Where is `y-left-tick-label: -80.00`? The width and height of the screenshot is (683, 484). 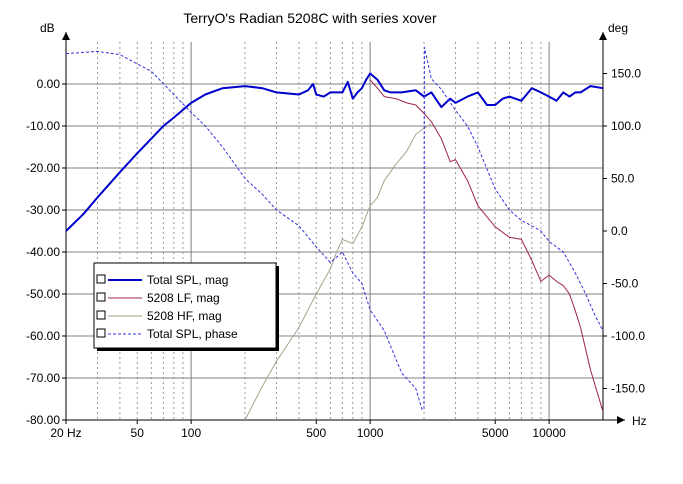
y-left-tick-label: -80.00 is located at coordinates (43, 420).